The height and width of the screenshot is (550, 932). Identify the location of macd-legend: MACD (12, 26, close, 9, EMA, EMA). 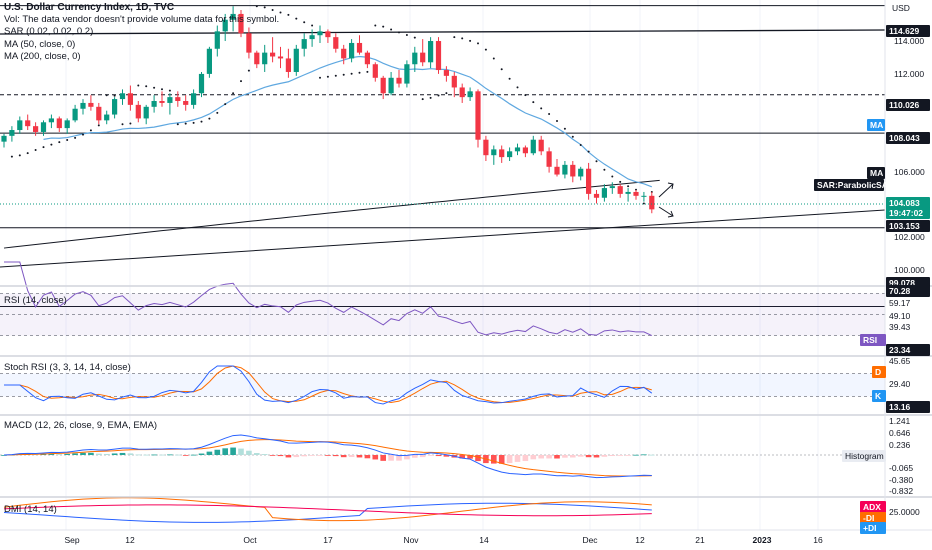
(81, 425).